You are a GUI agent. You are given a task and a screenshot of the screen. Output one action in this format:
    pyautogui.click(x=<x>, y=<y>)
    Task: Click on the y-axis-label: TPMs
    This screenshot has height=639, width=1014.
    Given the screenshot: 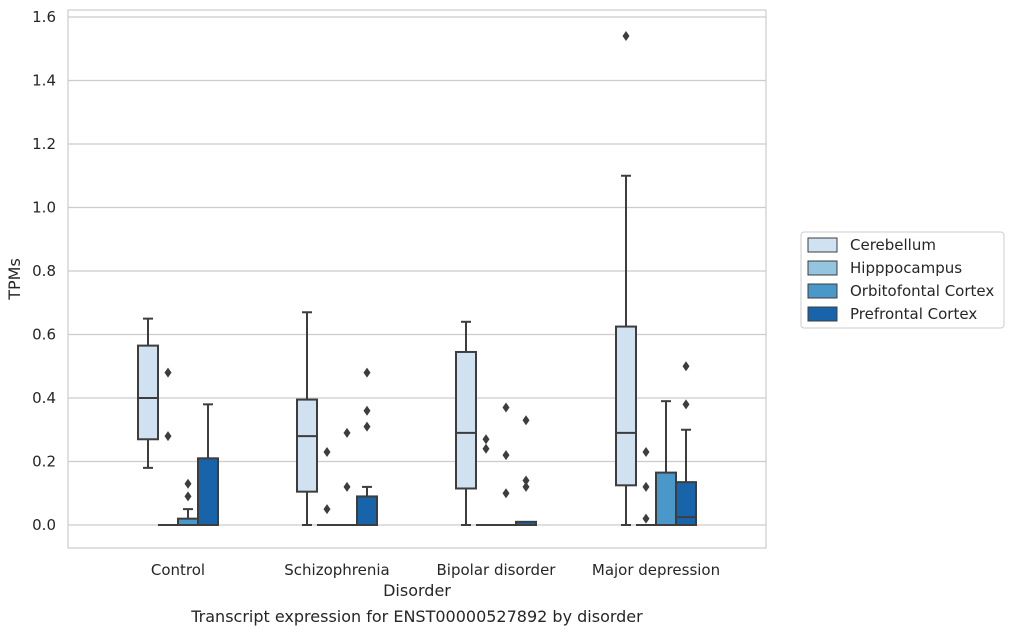 What is the action you would take?
    pyautogui.click(x=14, y=279)
    